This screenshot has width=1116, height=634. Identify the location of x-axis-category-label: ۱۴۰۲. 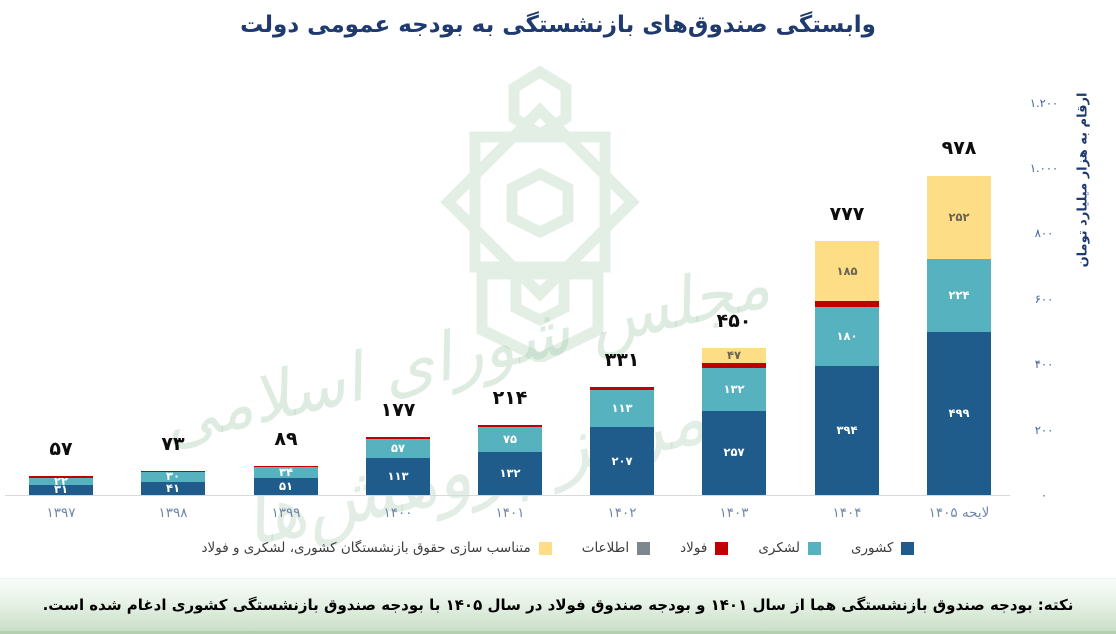
(622, 513).